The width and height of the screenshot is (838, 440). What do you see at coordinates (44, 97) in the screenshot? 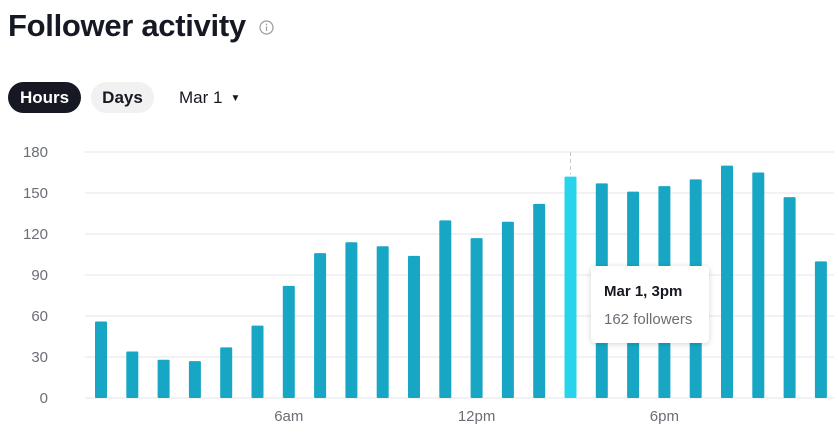
I see `hours-toggle-button: Hours` at bounding box center [44, 97].